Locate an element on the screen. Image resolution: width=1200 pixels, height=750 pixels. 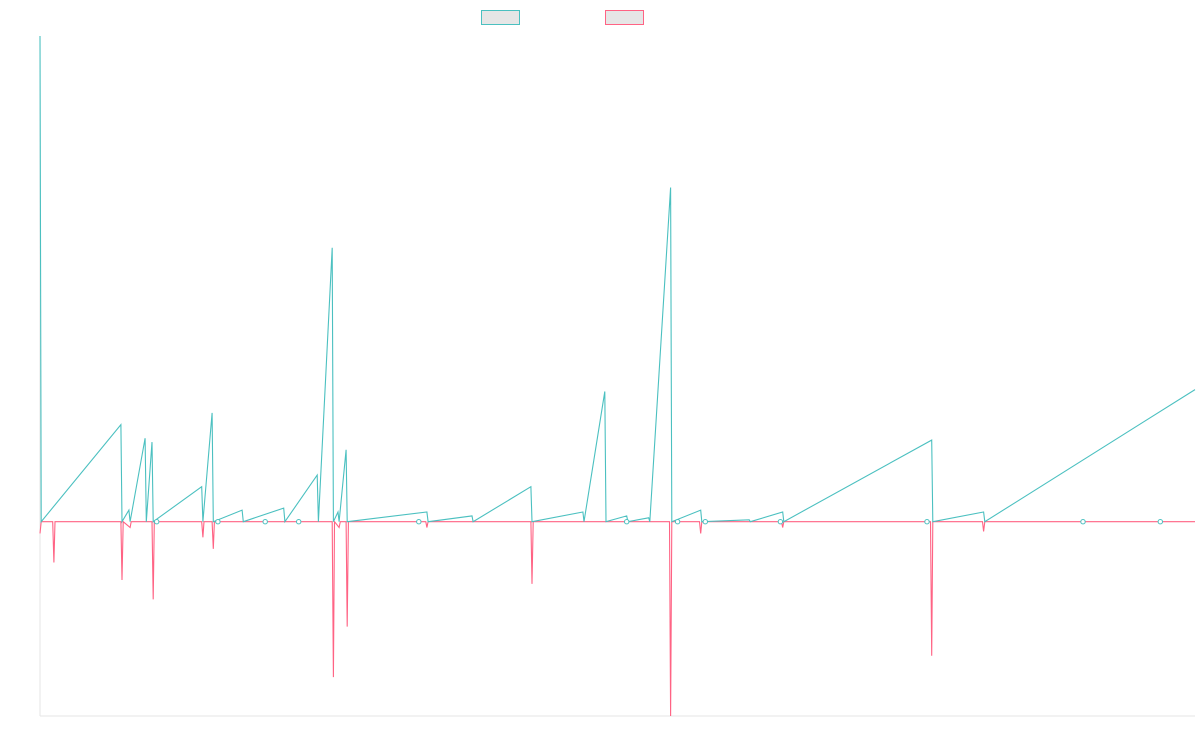
legend-swatch-teal is located at coordinates (500, 17).